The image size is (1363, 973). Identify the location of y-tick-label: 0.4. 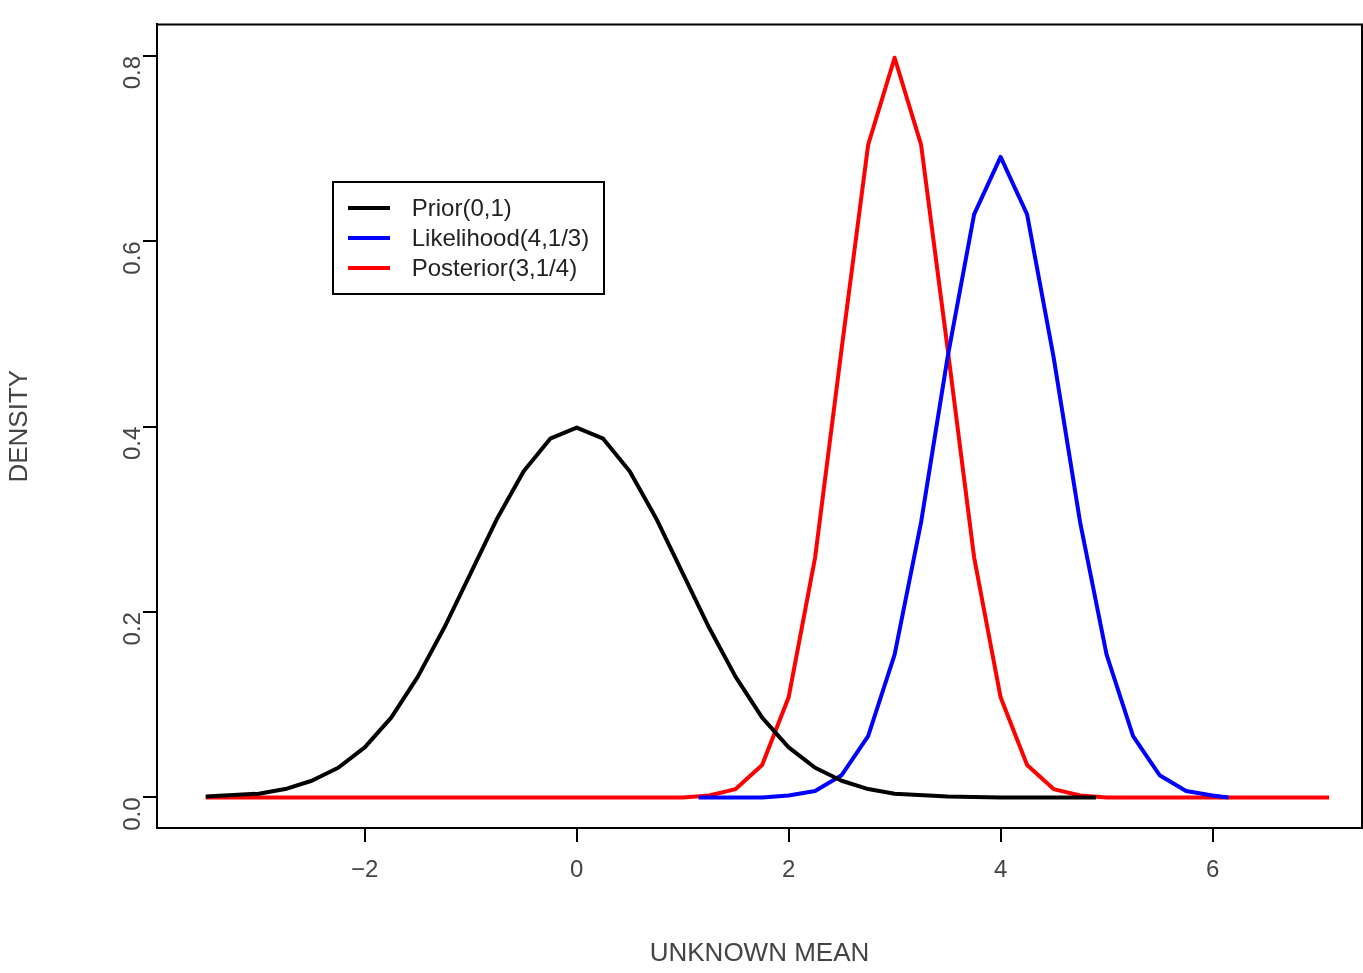
(131, 443).